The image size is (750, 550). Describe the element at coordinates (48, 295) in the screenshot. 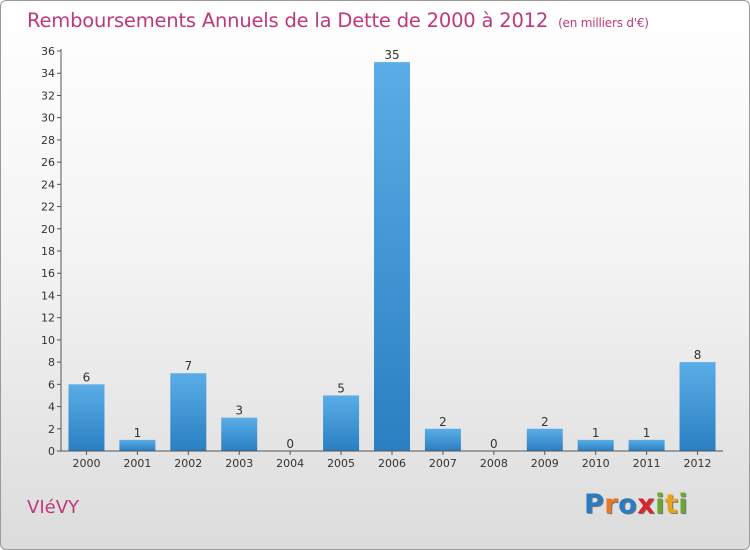

I see `y-tick-label: 14` at that location.